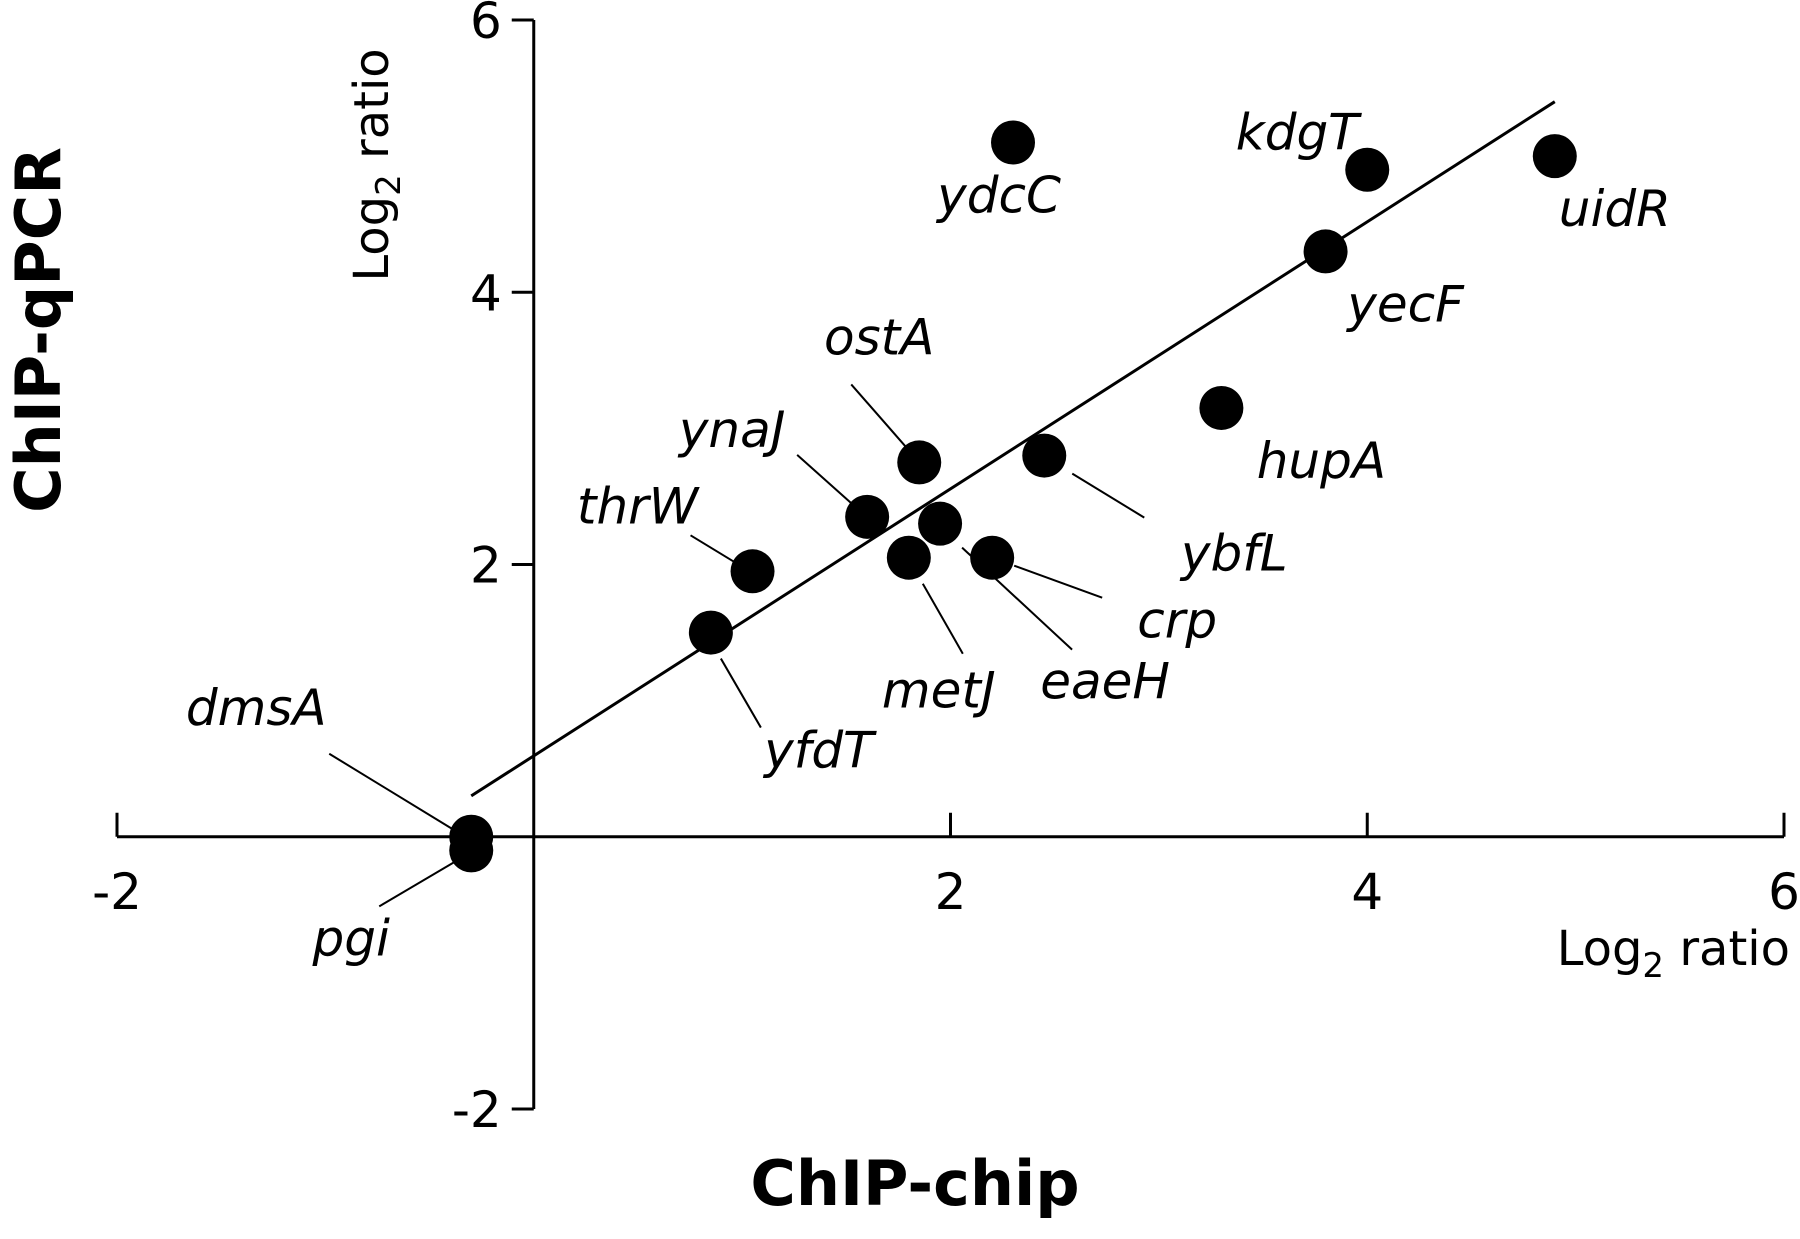 The height and width of the screenshot is (1239, 1800). I want to click on point-label-uidR: uidR, so click(1615, 209).